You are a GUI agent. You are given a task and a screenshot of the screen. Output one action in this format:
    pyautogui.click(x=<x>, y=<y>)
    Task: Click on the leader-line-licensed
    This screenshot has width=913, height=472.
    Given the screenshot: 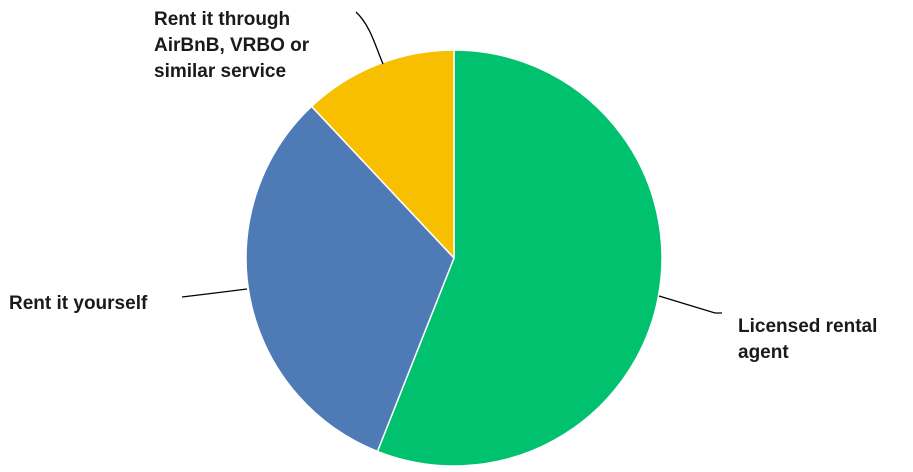 What is the action you would take?
    pyautogui.click(x=690, y=304)
    